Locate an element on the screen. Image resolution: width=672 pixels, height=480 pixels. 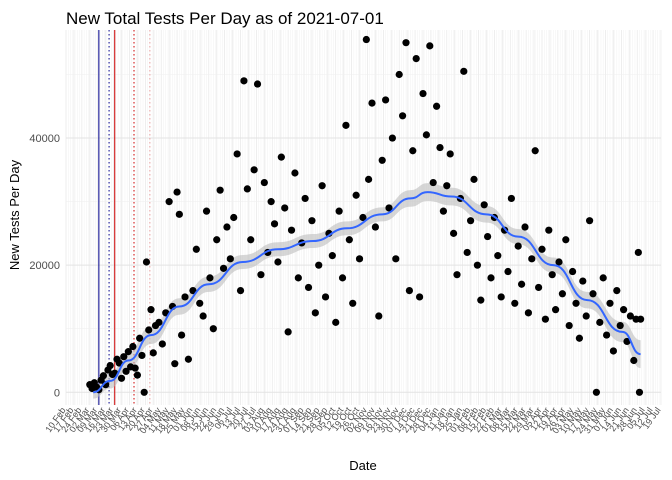
y-axis-ticks: 0 20000 40000 is located at coordinates (44, 266).